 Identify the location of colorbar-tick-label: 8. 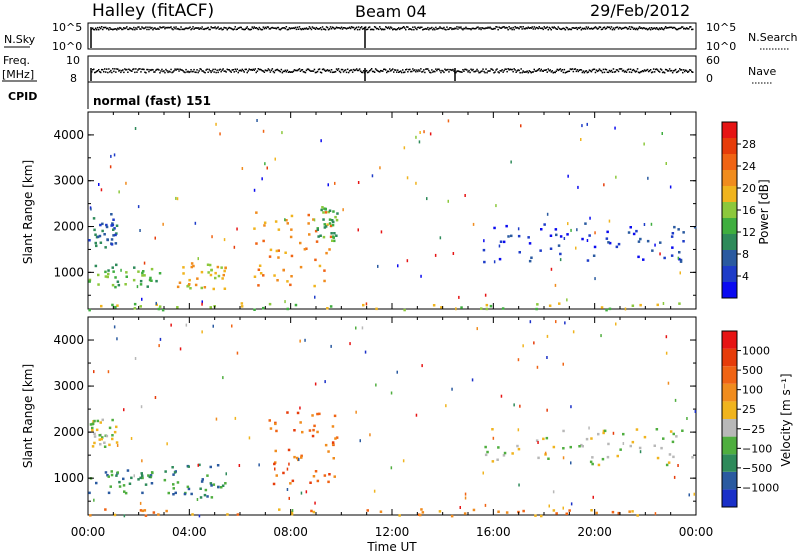
(745, 254).